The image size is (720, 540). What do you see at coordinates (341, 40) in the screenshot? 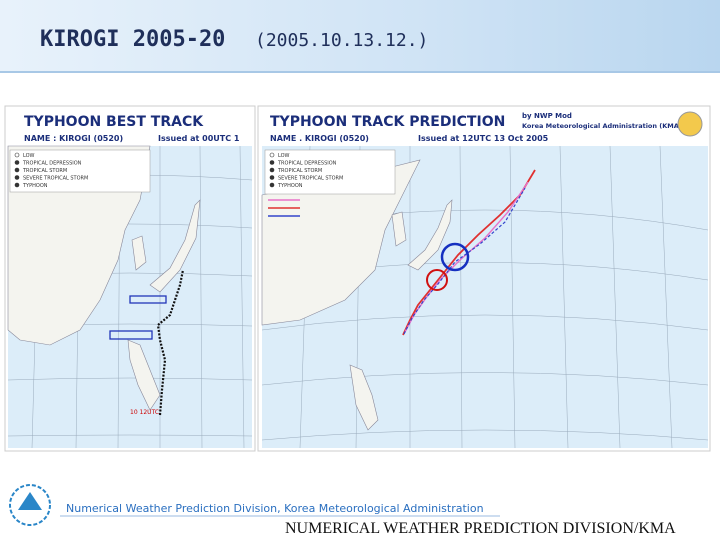
I see `slide-subtitle: (2005.10.13.12.)` at bounding box center [341, 40].